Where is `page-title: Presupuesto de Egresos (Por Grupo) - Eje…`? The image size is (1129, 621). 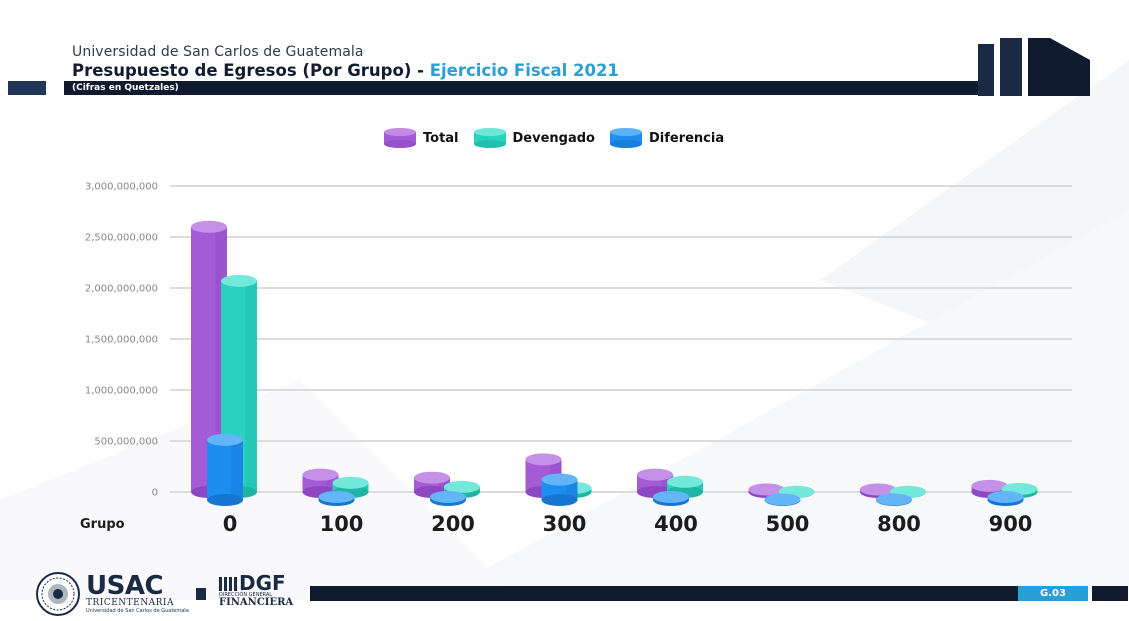 page-title: Presupuesto de Egresos (Por Grupo) - Eje… is located at coordinates (345, 70).